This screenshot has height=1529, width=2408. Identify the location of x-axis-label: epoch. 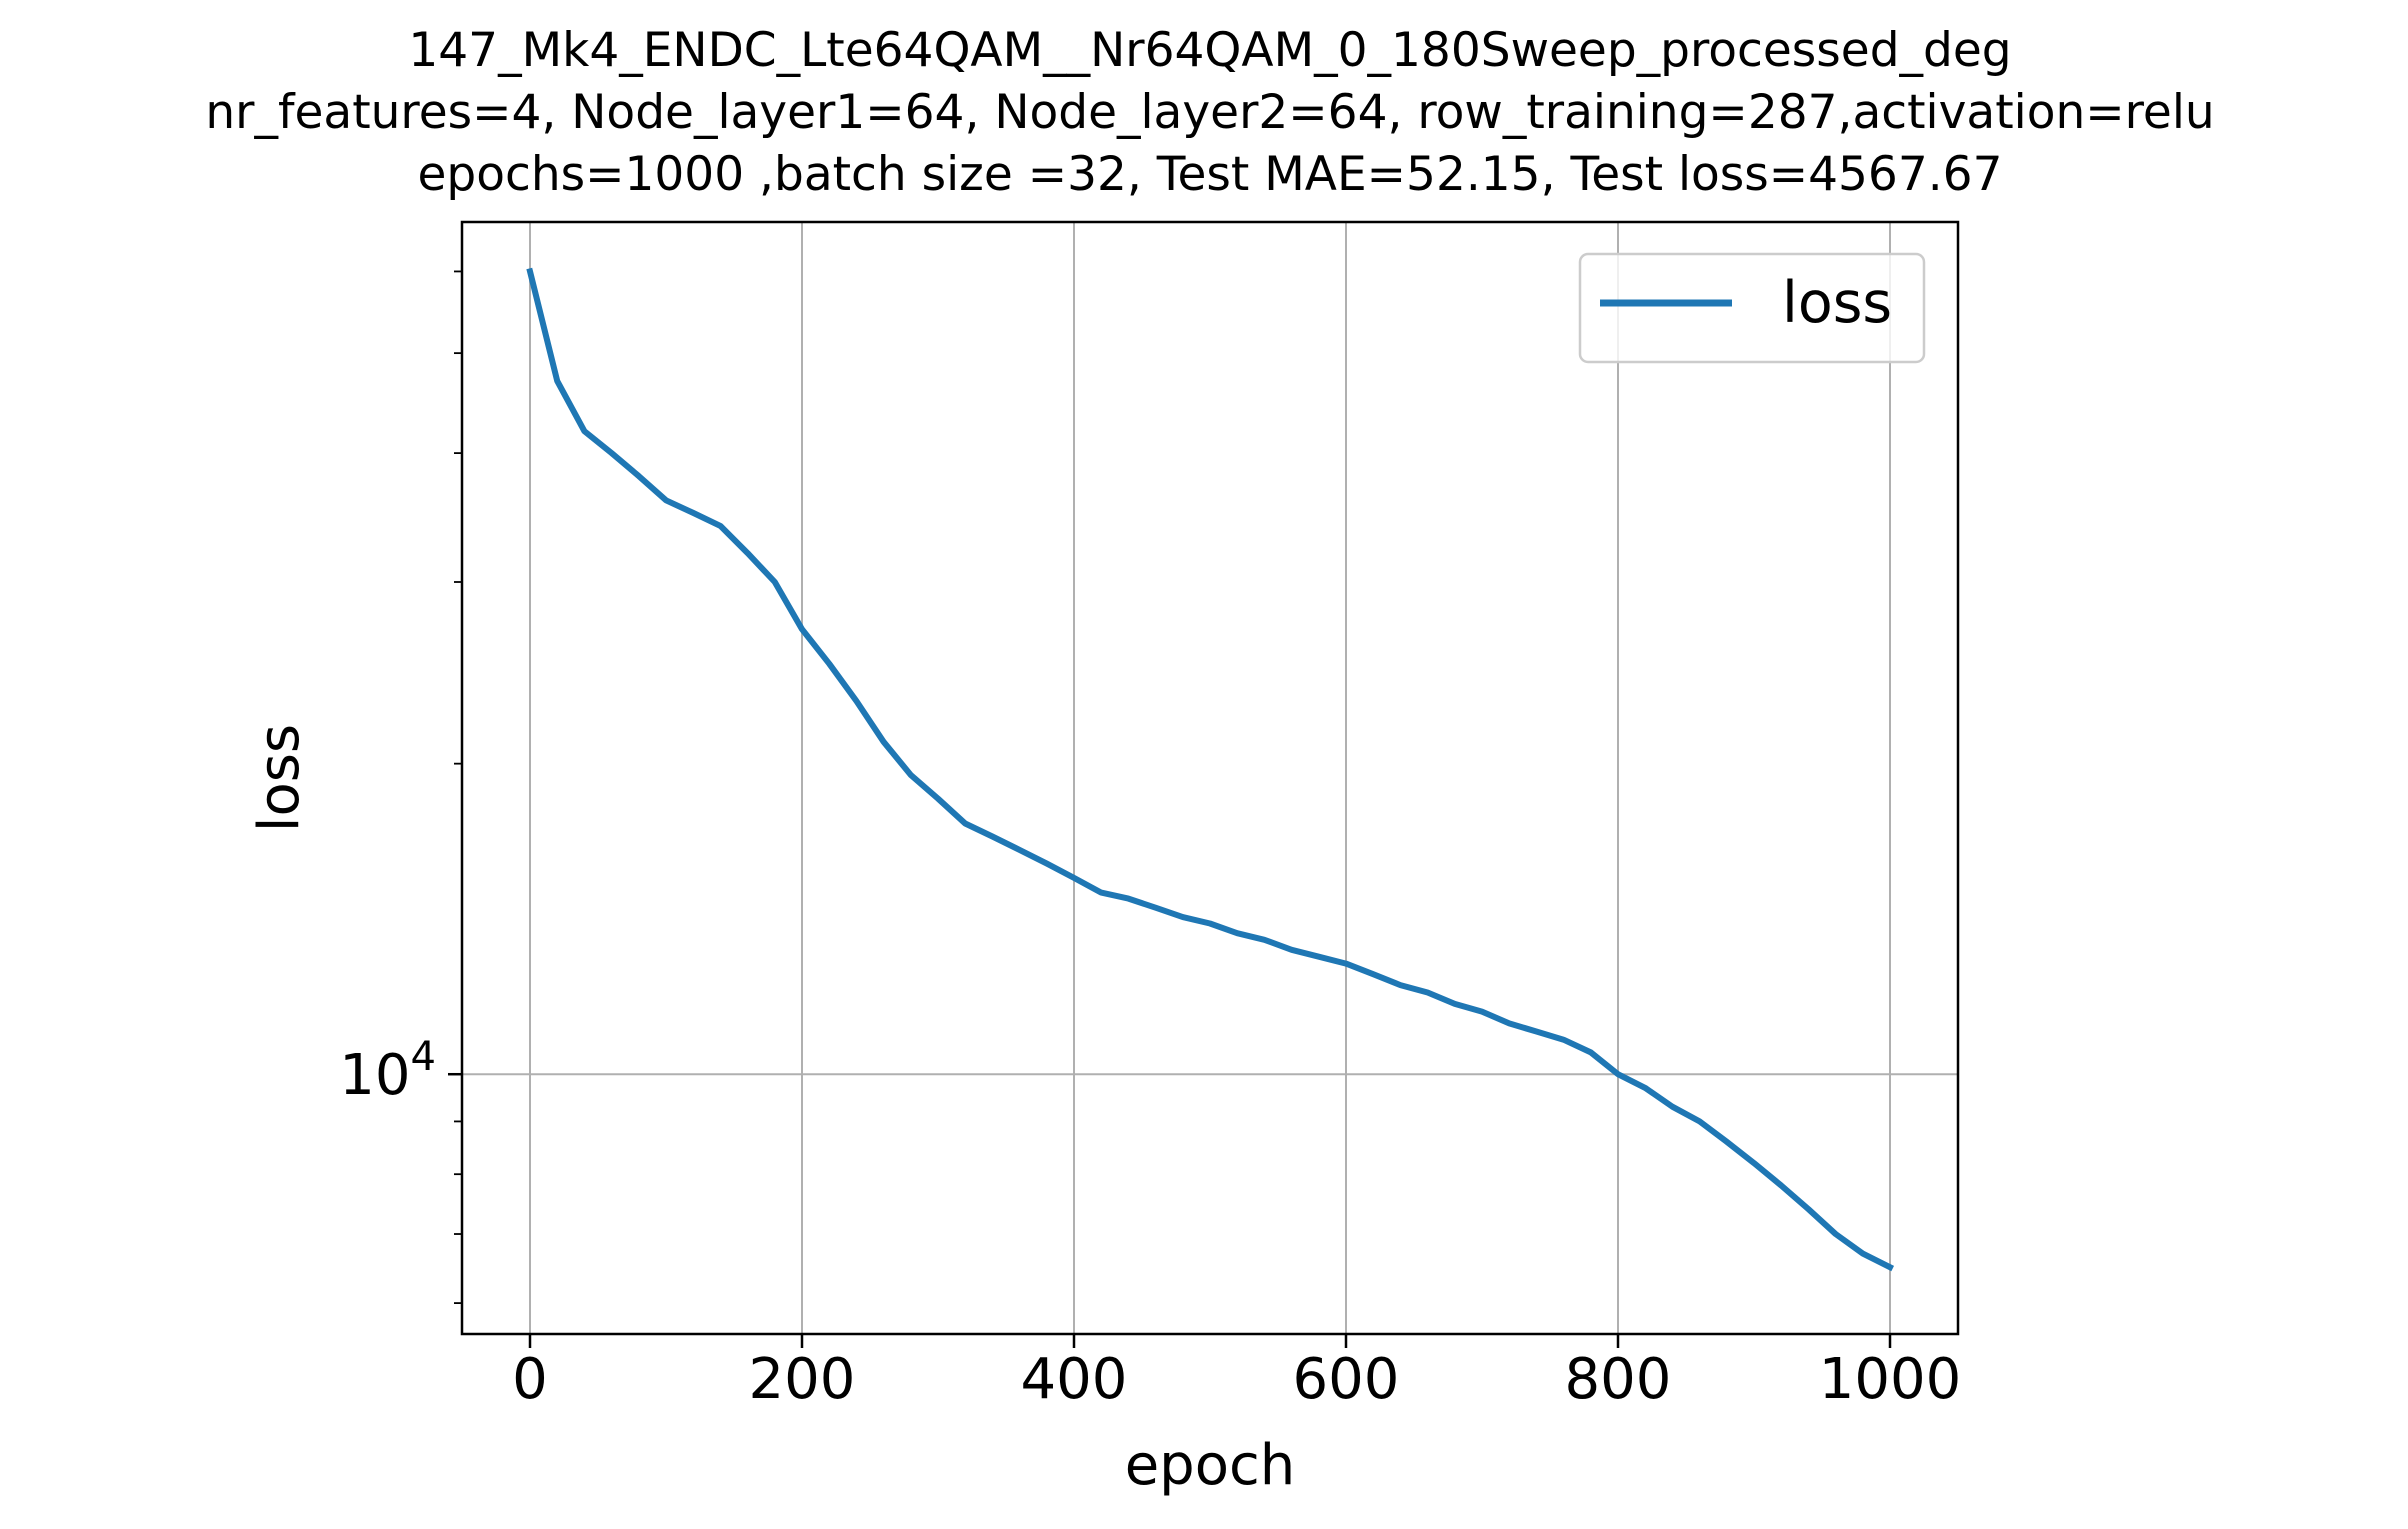
(1210, 1465).